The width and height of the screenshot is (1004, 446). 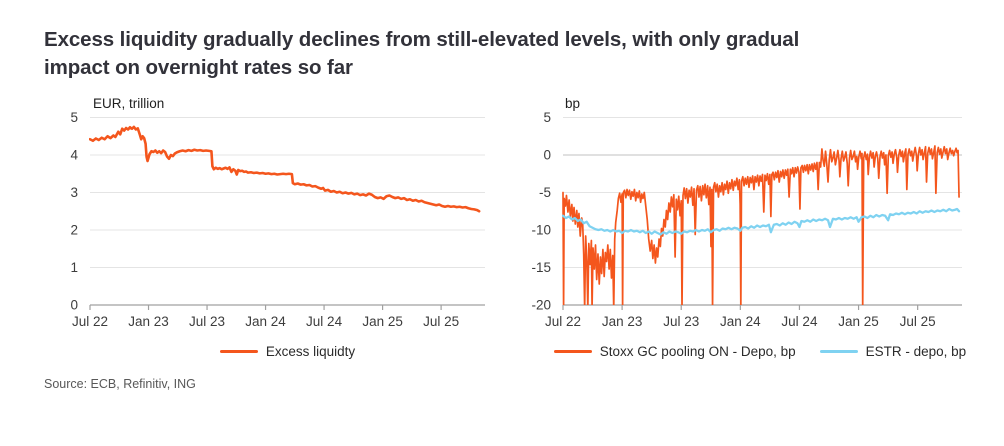 I want to click on legend-label-estr: ESTR - depo, bp, so click(x=916, y=351).